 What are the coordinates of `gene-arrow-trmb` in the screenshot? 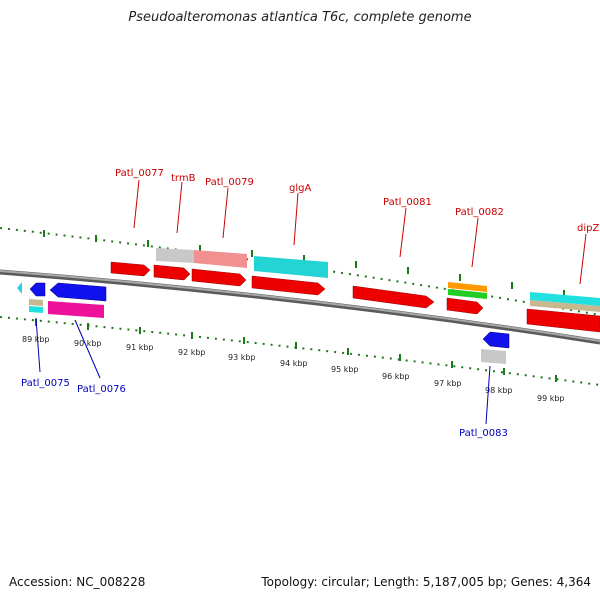 It's located at (172, 272).